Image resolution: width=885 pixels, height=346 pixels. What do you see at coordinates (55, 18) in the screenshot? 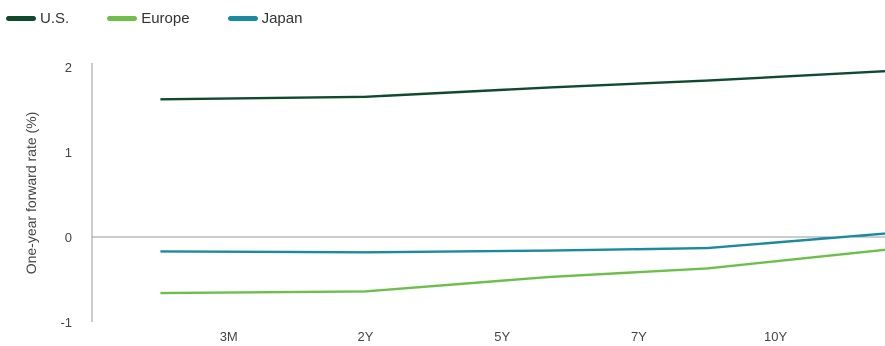
I see `legend-label-us: U.S.` at bounding box center [55, 18].